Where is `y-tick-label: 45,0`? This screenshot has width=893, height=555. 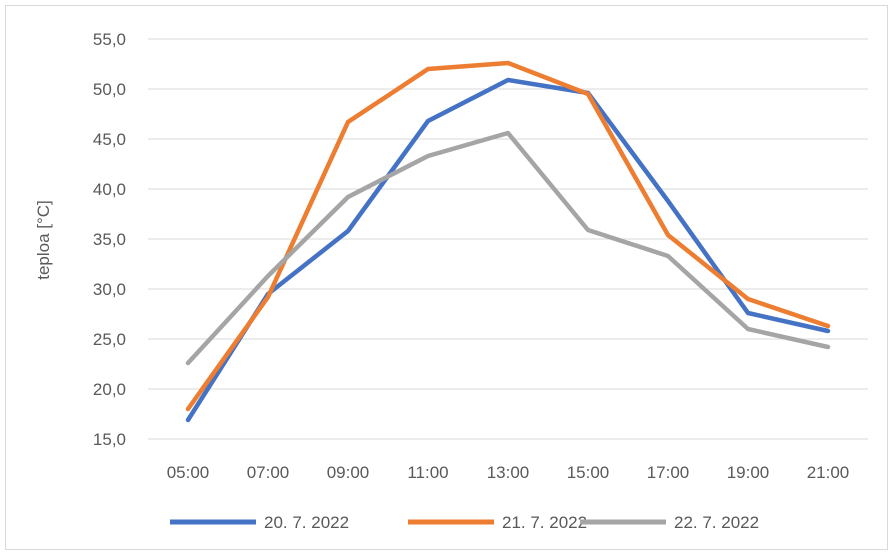
y-tick-label: 45,0 is located at coordinates (109, 139).